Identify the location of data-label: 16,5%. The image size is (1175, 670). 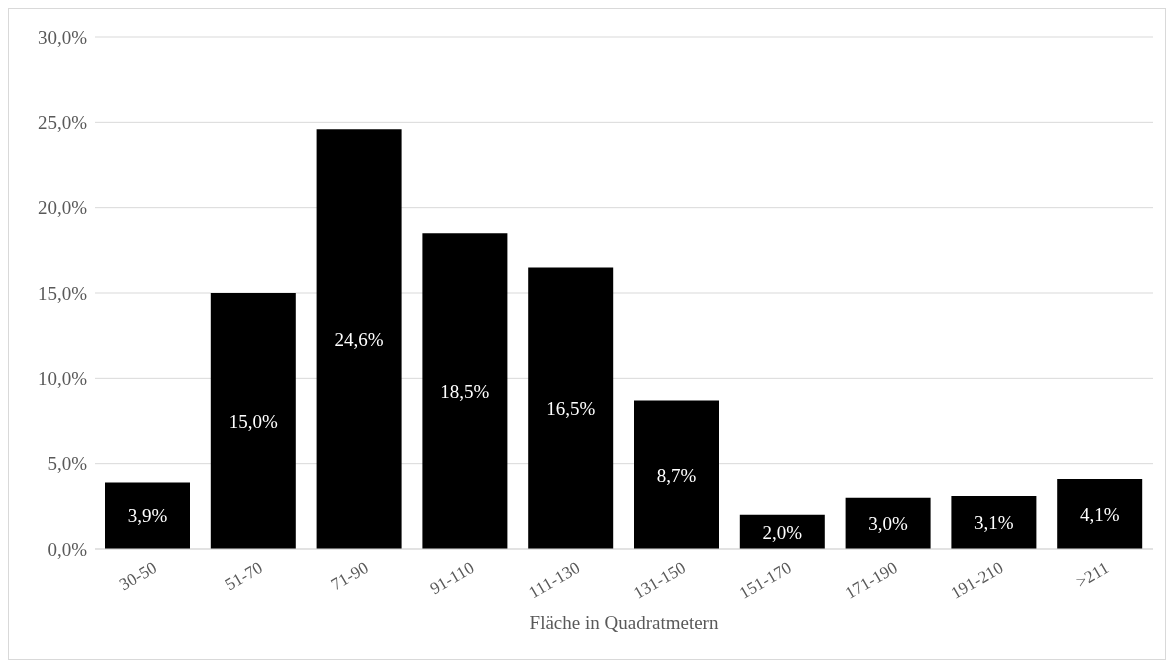
(571, 408).